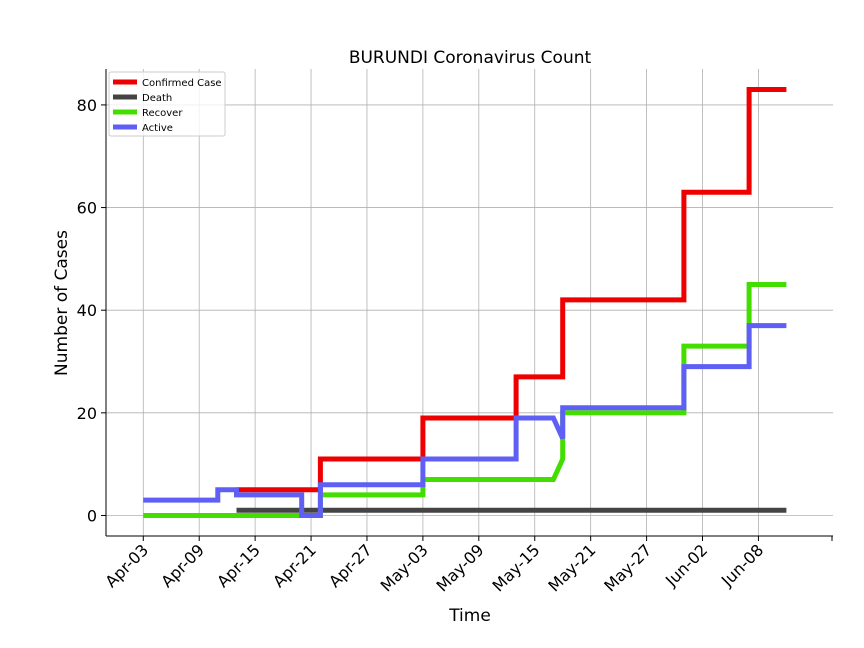 The image size is (864, 648). What do you see at coordinates (515, 567) in the screenshot?
I see `x-tick-label: May-15` at bounding box center [515, 567].